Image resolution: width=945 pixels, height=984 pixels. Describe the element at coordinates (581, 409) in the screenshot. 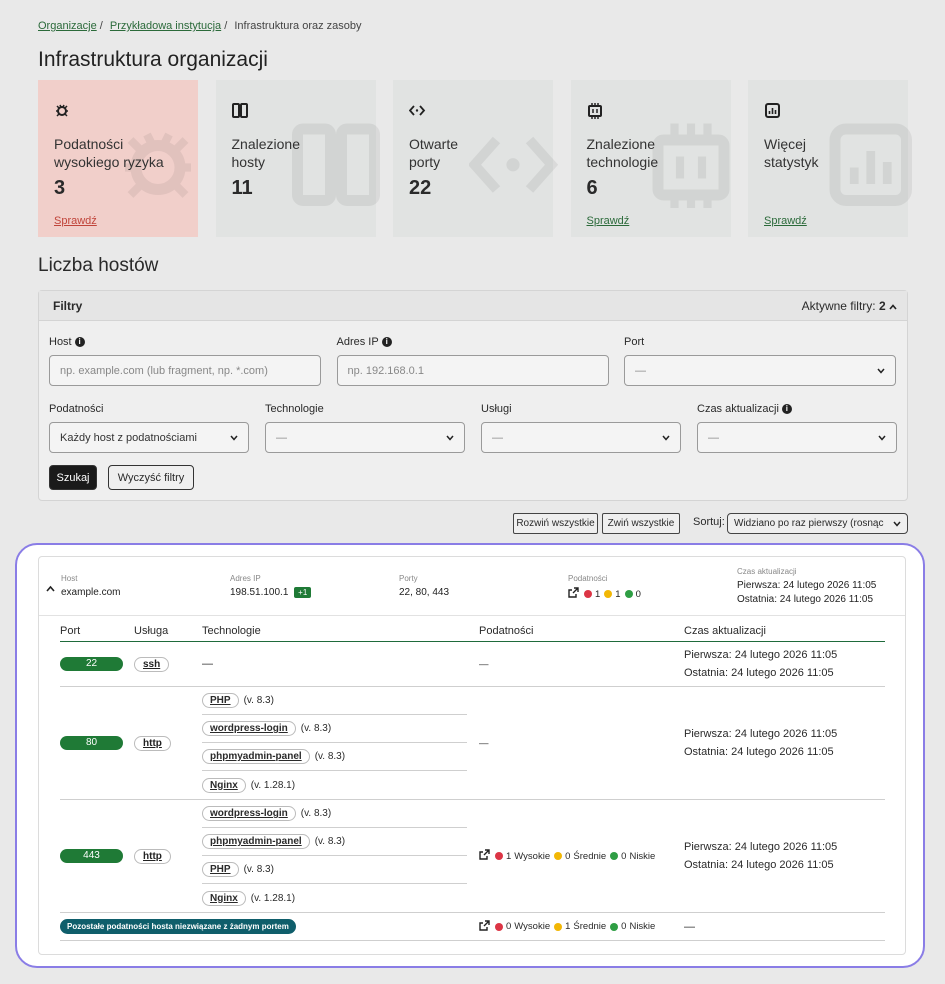

I see `field-label-row: Usługi` at that location.